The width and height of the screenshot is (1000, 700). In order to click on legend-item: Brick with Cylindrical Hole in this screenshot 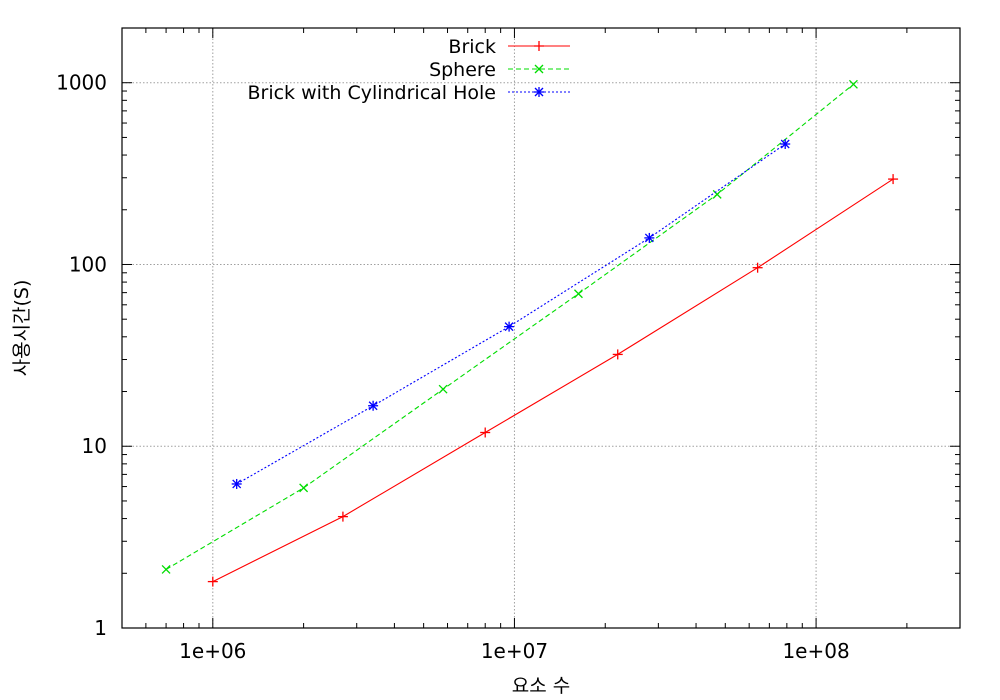, I will do `click(408, 93)`.